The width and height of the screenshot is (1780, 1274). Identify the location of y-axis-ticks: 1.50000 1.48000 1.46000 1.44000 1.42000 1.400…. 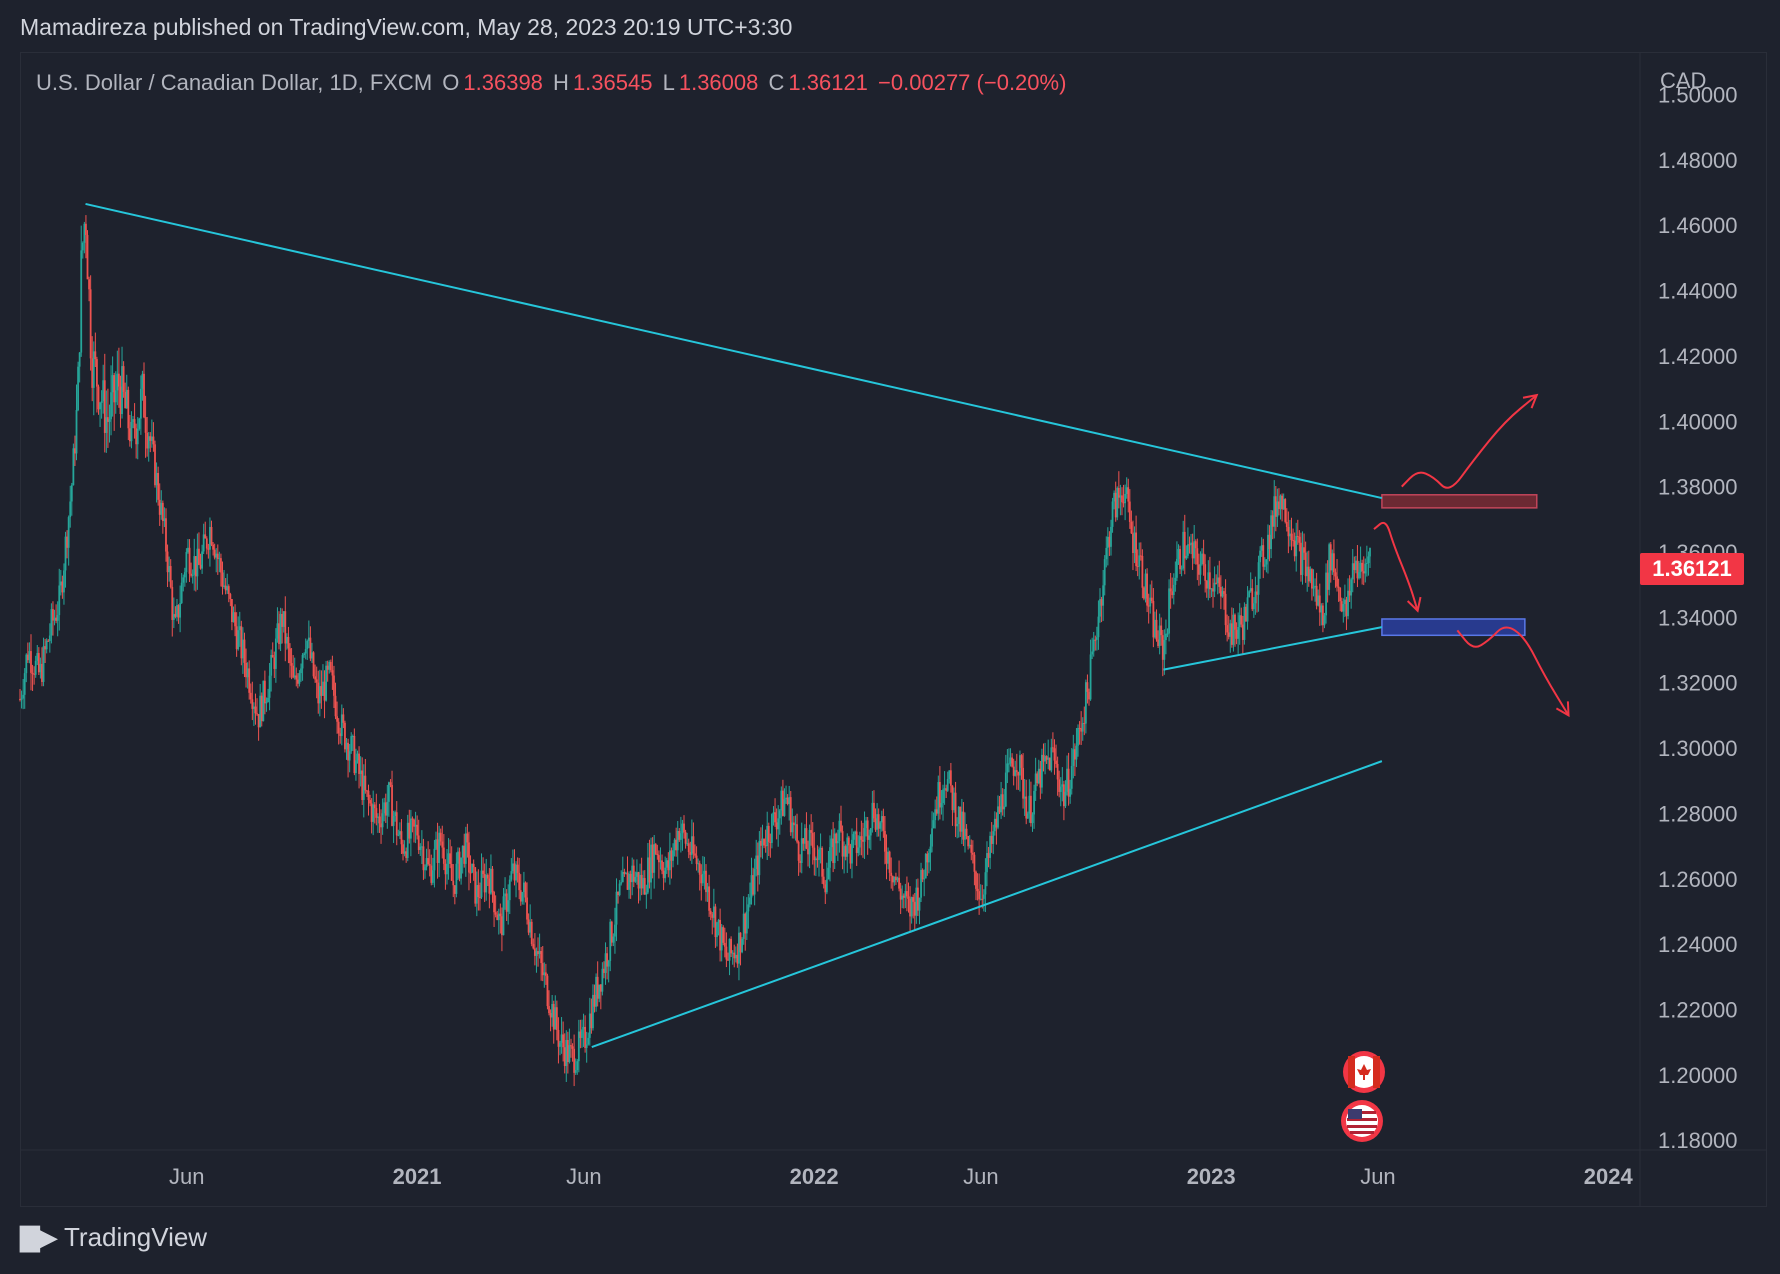
(1698, 617).